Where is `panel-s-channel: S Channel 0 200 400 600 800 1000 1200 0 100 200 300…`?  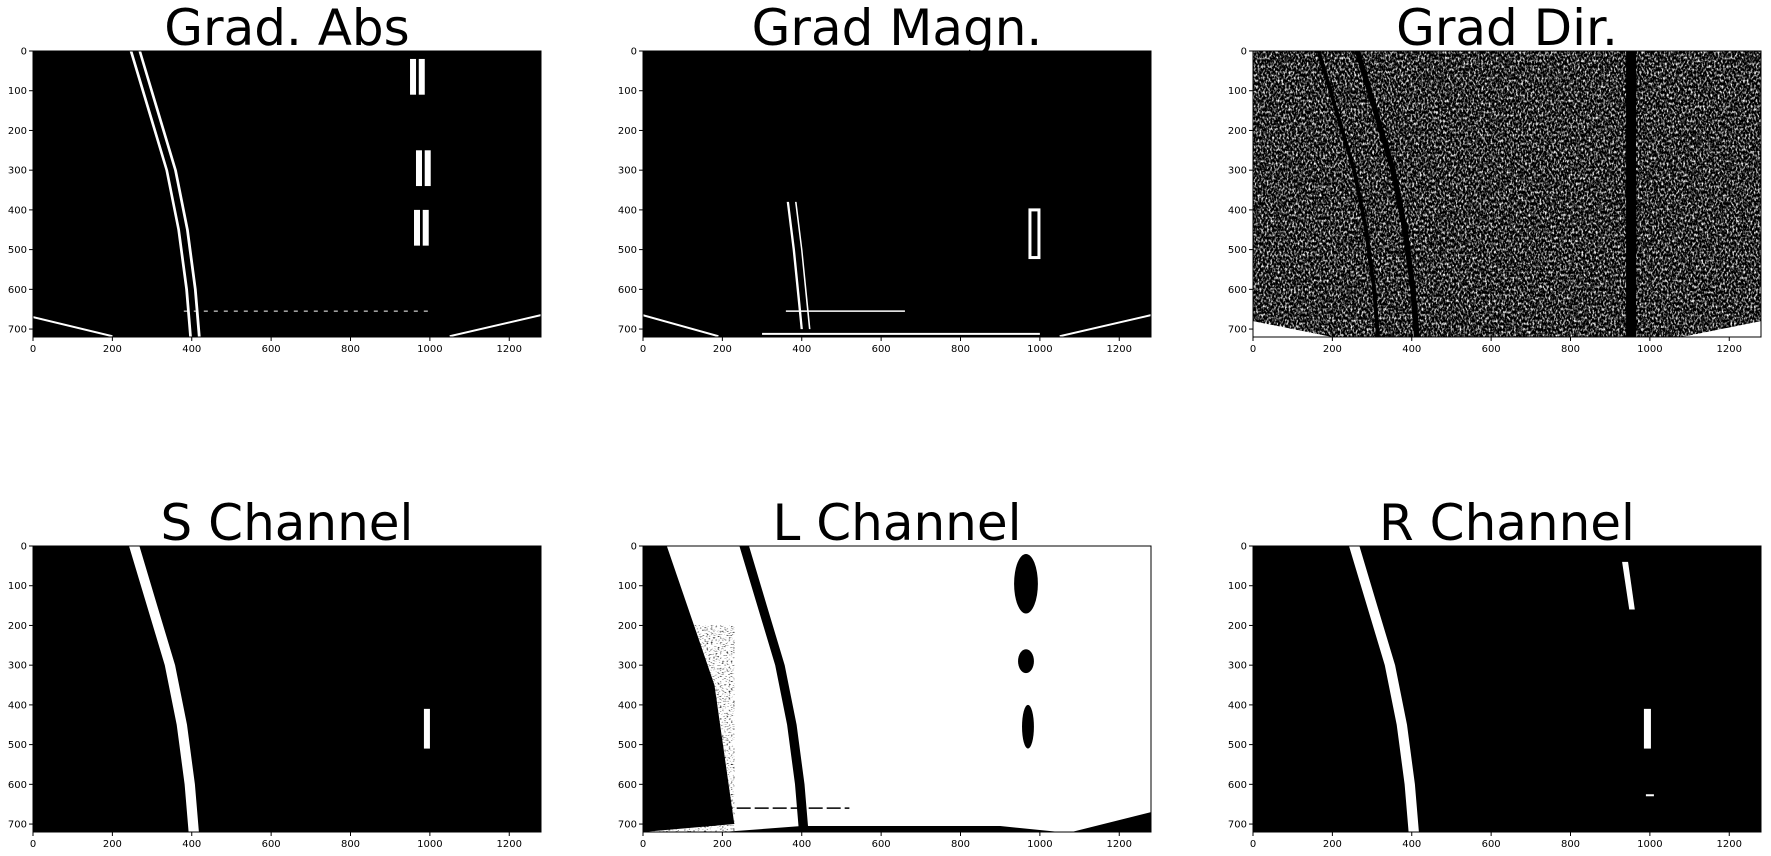
panel-s-channel: S Channel 0 200 400 600 800 1000 1200 0 100 200 300… is located at coordinates (275, 672).